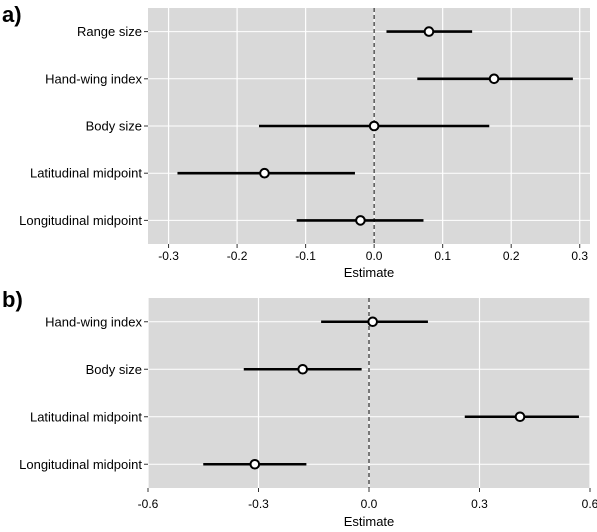 The height and width of the screenshot is (532, 597). What do you see at coordinates (511, 256) in the screenshot?
I see `x-tick-label: 0.2` at bounding box center [511, 256].